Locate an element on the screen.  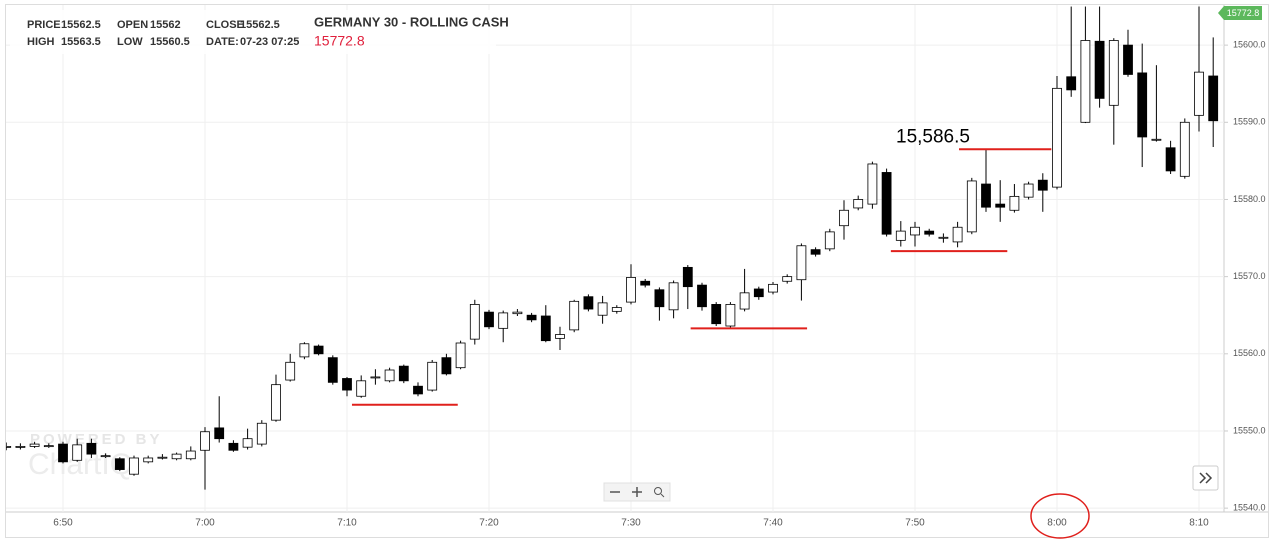
header-label: OPEN is located at coordinates (132, 25).